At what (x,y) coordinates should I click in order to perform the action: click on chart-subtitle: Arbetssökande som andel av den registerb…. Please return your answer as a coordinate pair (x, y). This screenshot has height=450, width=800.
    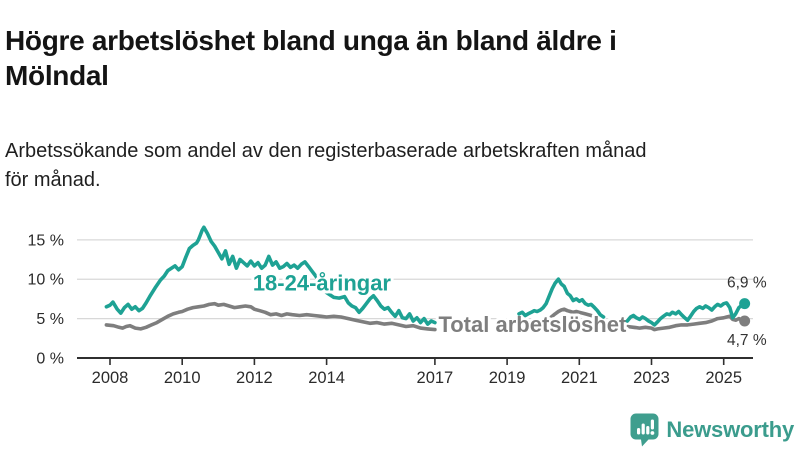
    Looking at the image, I should click on (397, 166).